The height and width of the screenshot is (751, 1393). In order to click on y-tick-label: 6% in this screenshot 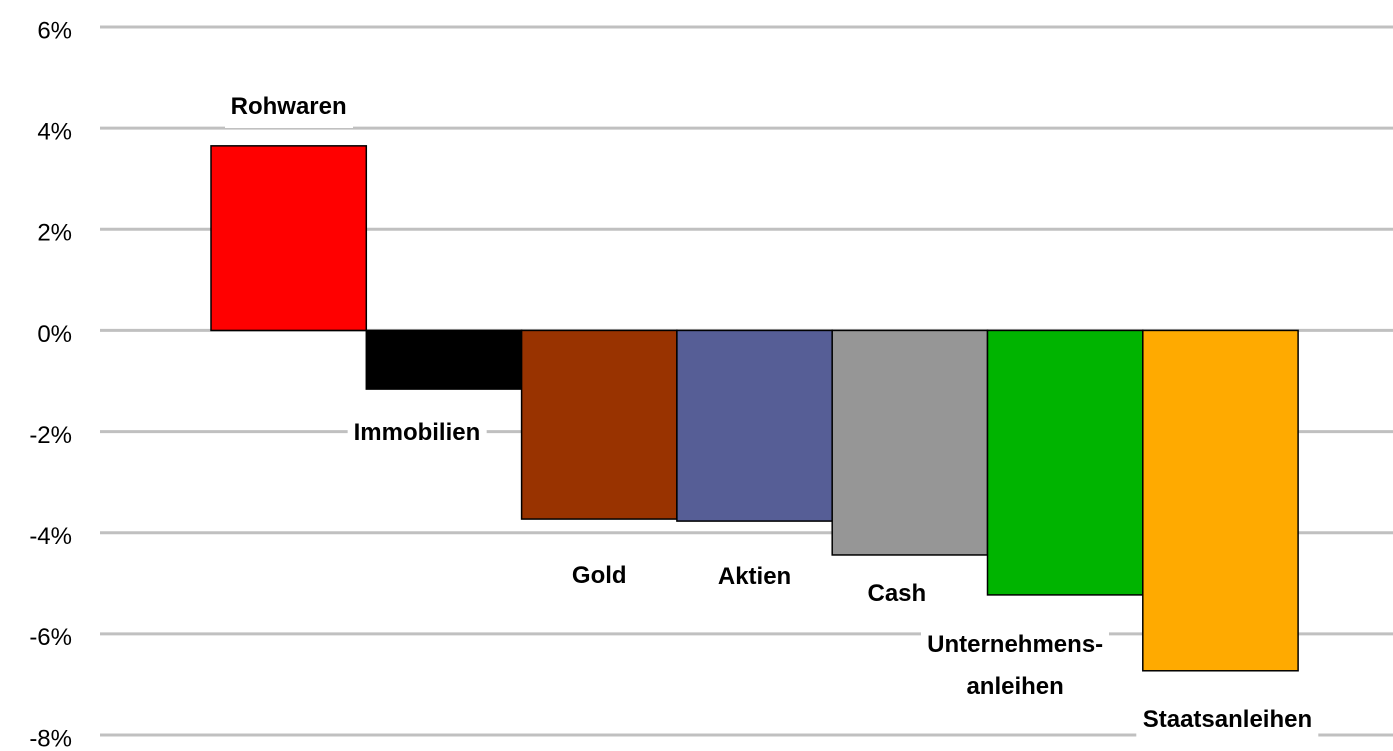, I will do `click(54, 30)`.